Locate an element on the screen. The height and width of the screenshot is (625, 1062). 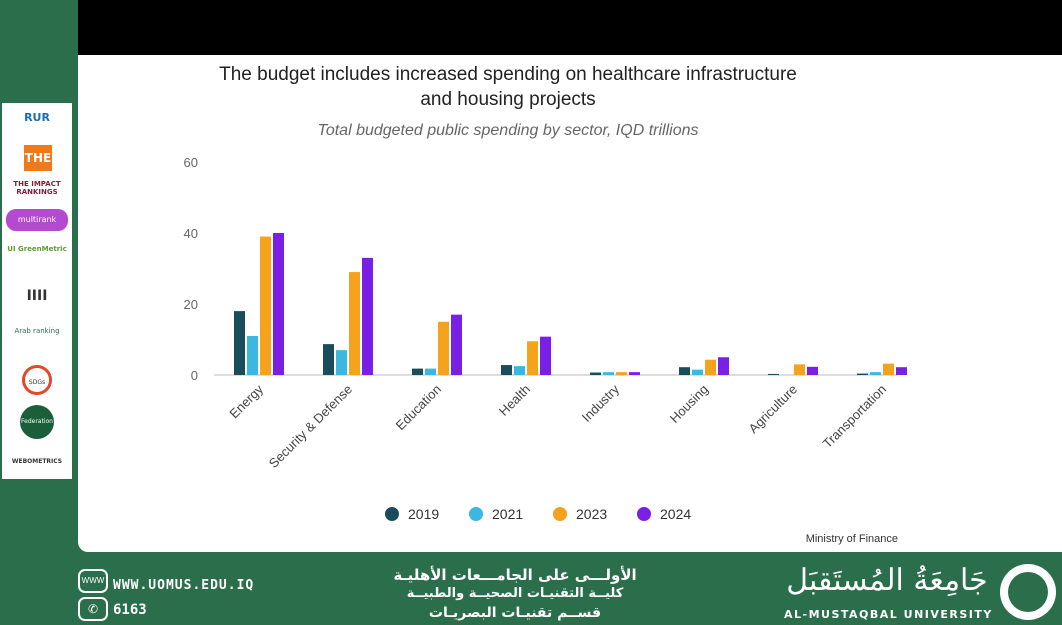
bar-education-2021 is located at coordinates (430, 371).